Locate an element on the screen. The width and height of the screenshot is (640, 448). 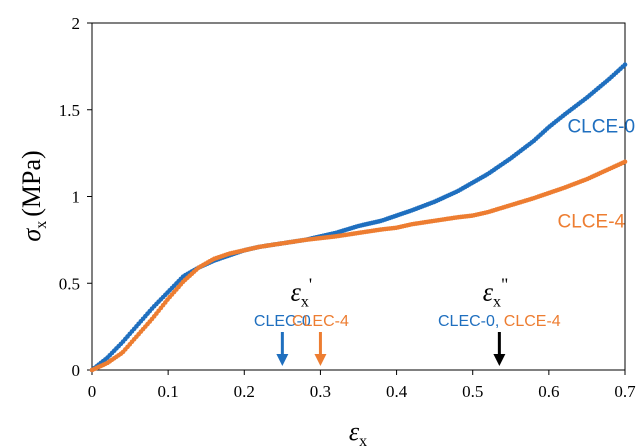
x-tick-label: 0 is located at coordinates (92, 391).